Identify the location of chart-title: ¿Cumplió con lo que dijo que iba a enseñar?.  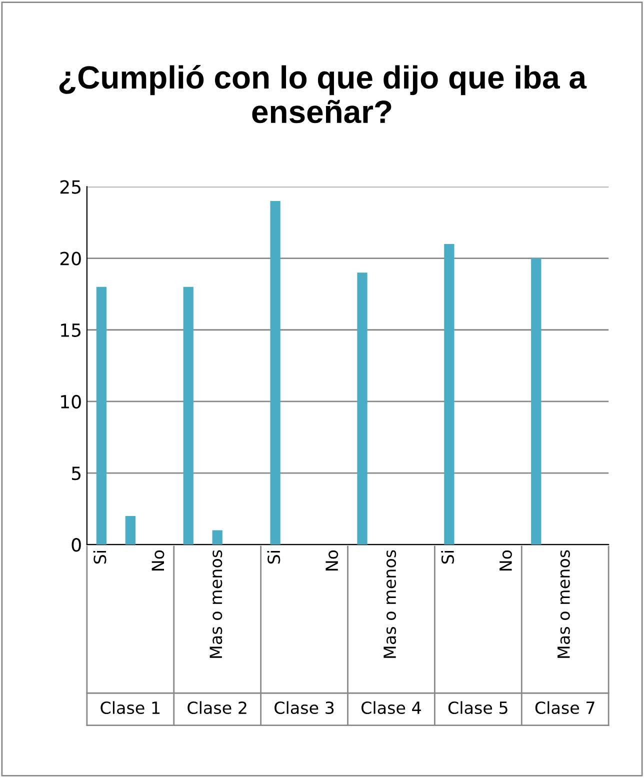
(323, 94).